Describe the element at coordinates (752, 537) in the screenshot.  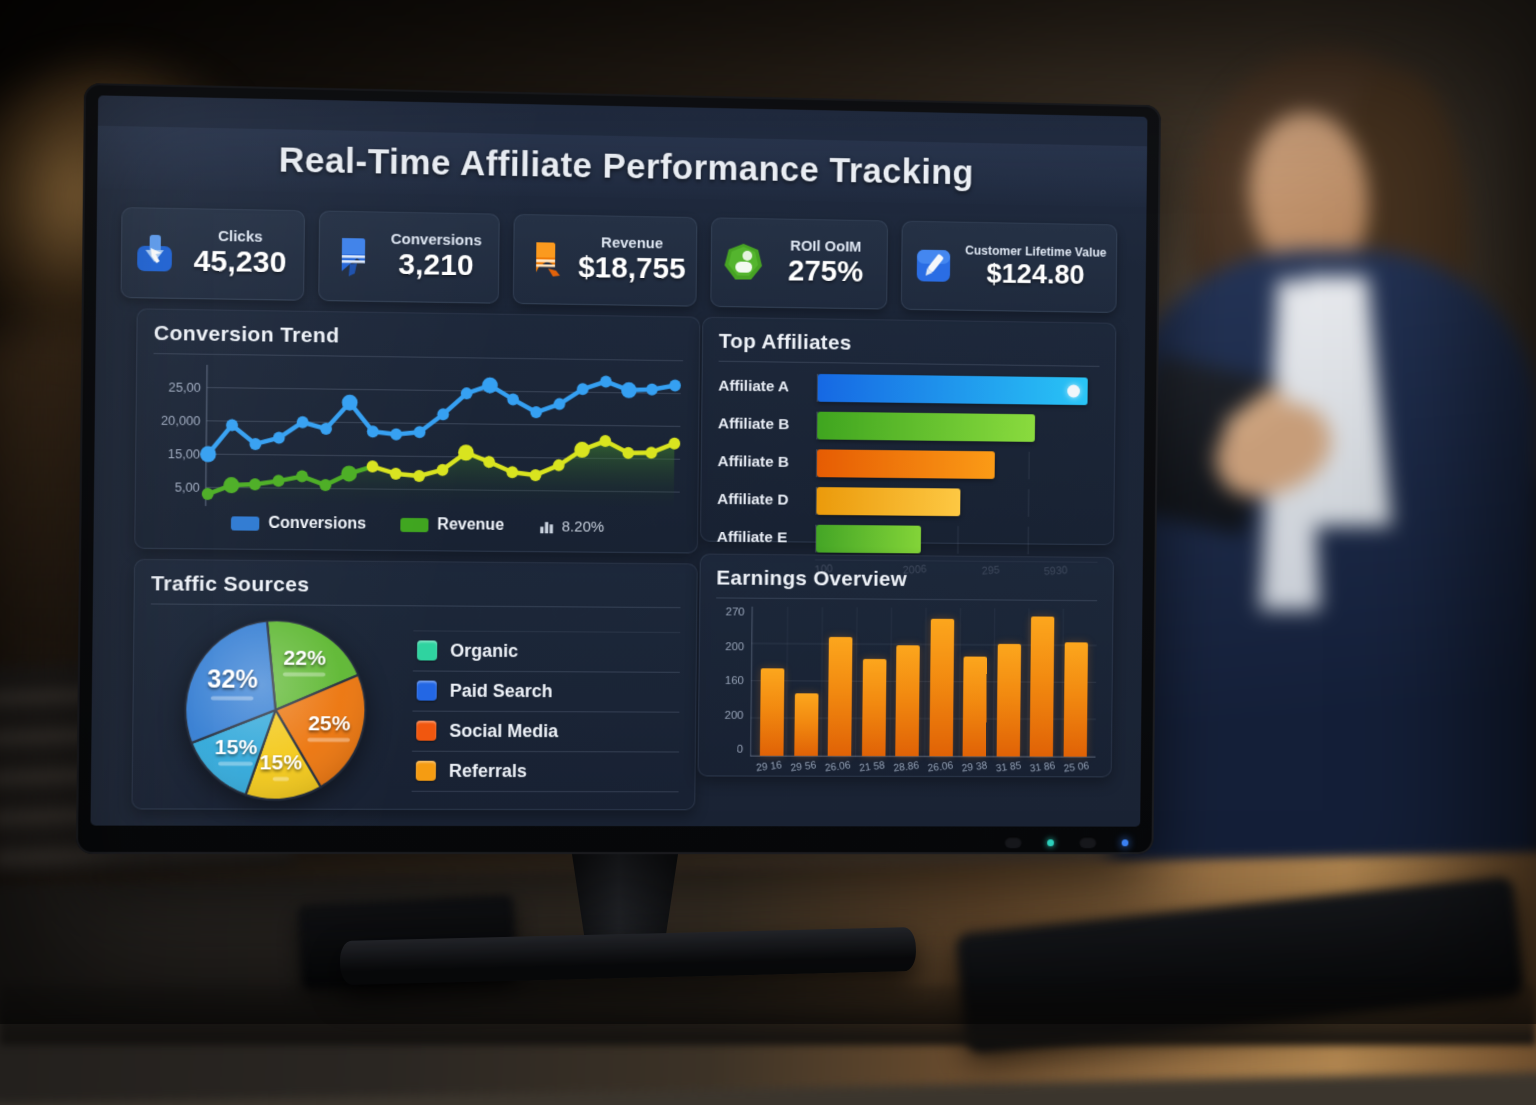
I see `affiliate-label: Affiliate E` at that location.